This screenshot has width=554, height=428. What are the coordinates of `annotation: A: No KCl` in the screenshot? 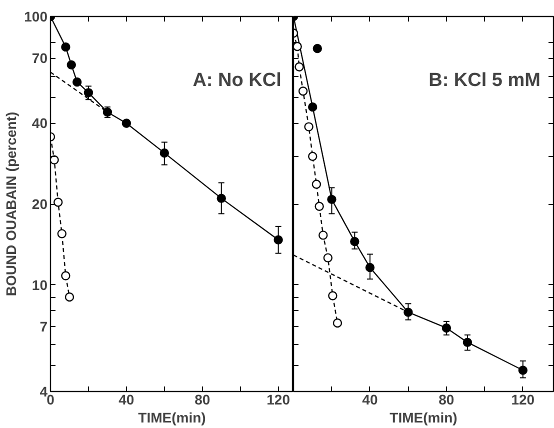 It's located at (237, 80).